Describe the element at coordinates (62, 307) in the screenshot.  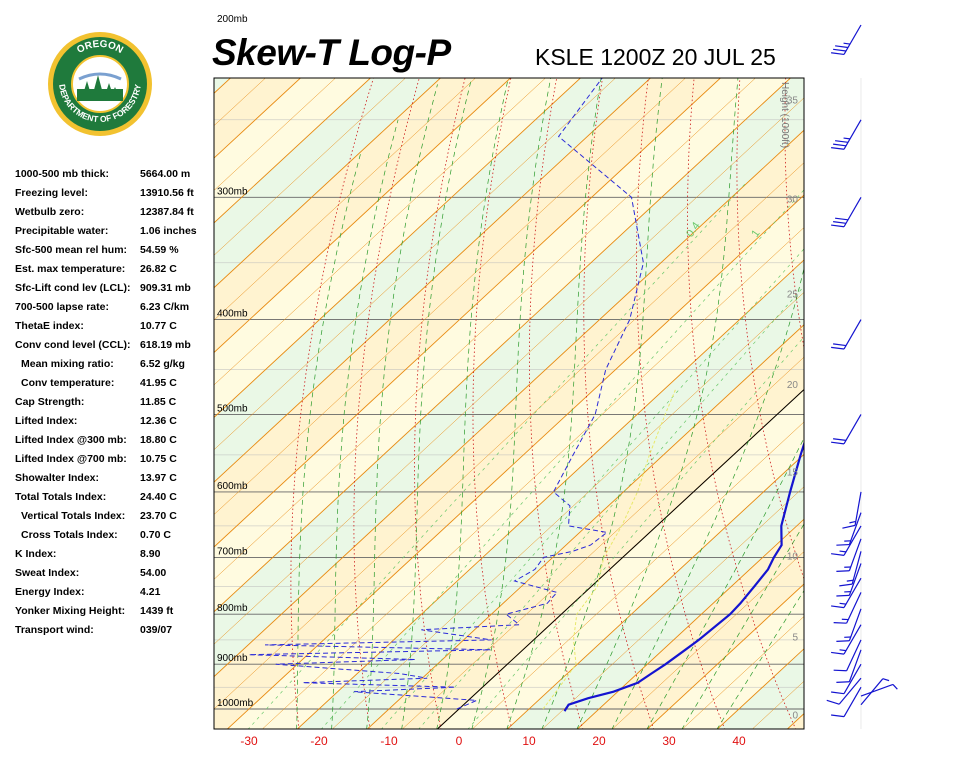
I see `stat-label: 700-500 lapse rate:` at that location.